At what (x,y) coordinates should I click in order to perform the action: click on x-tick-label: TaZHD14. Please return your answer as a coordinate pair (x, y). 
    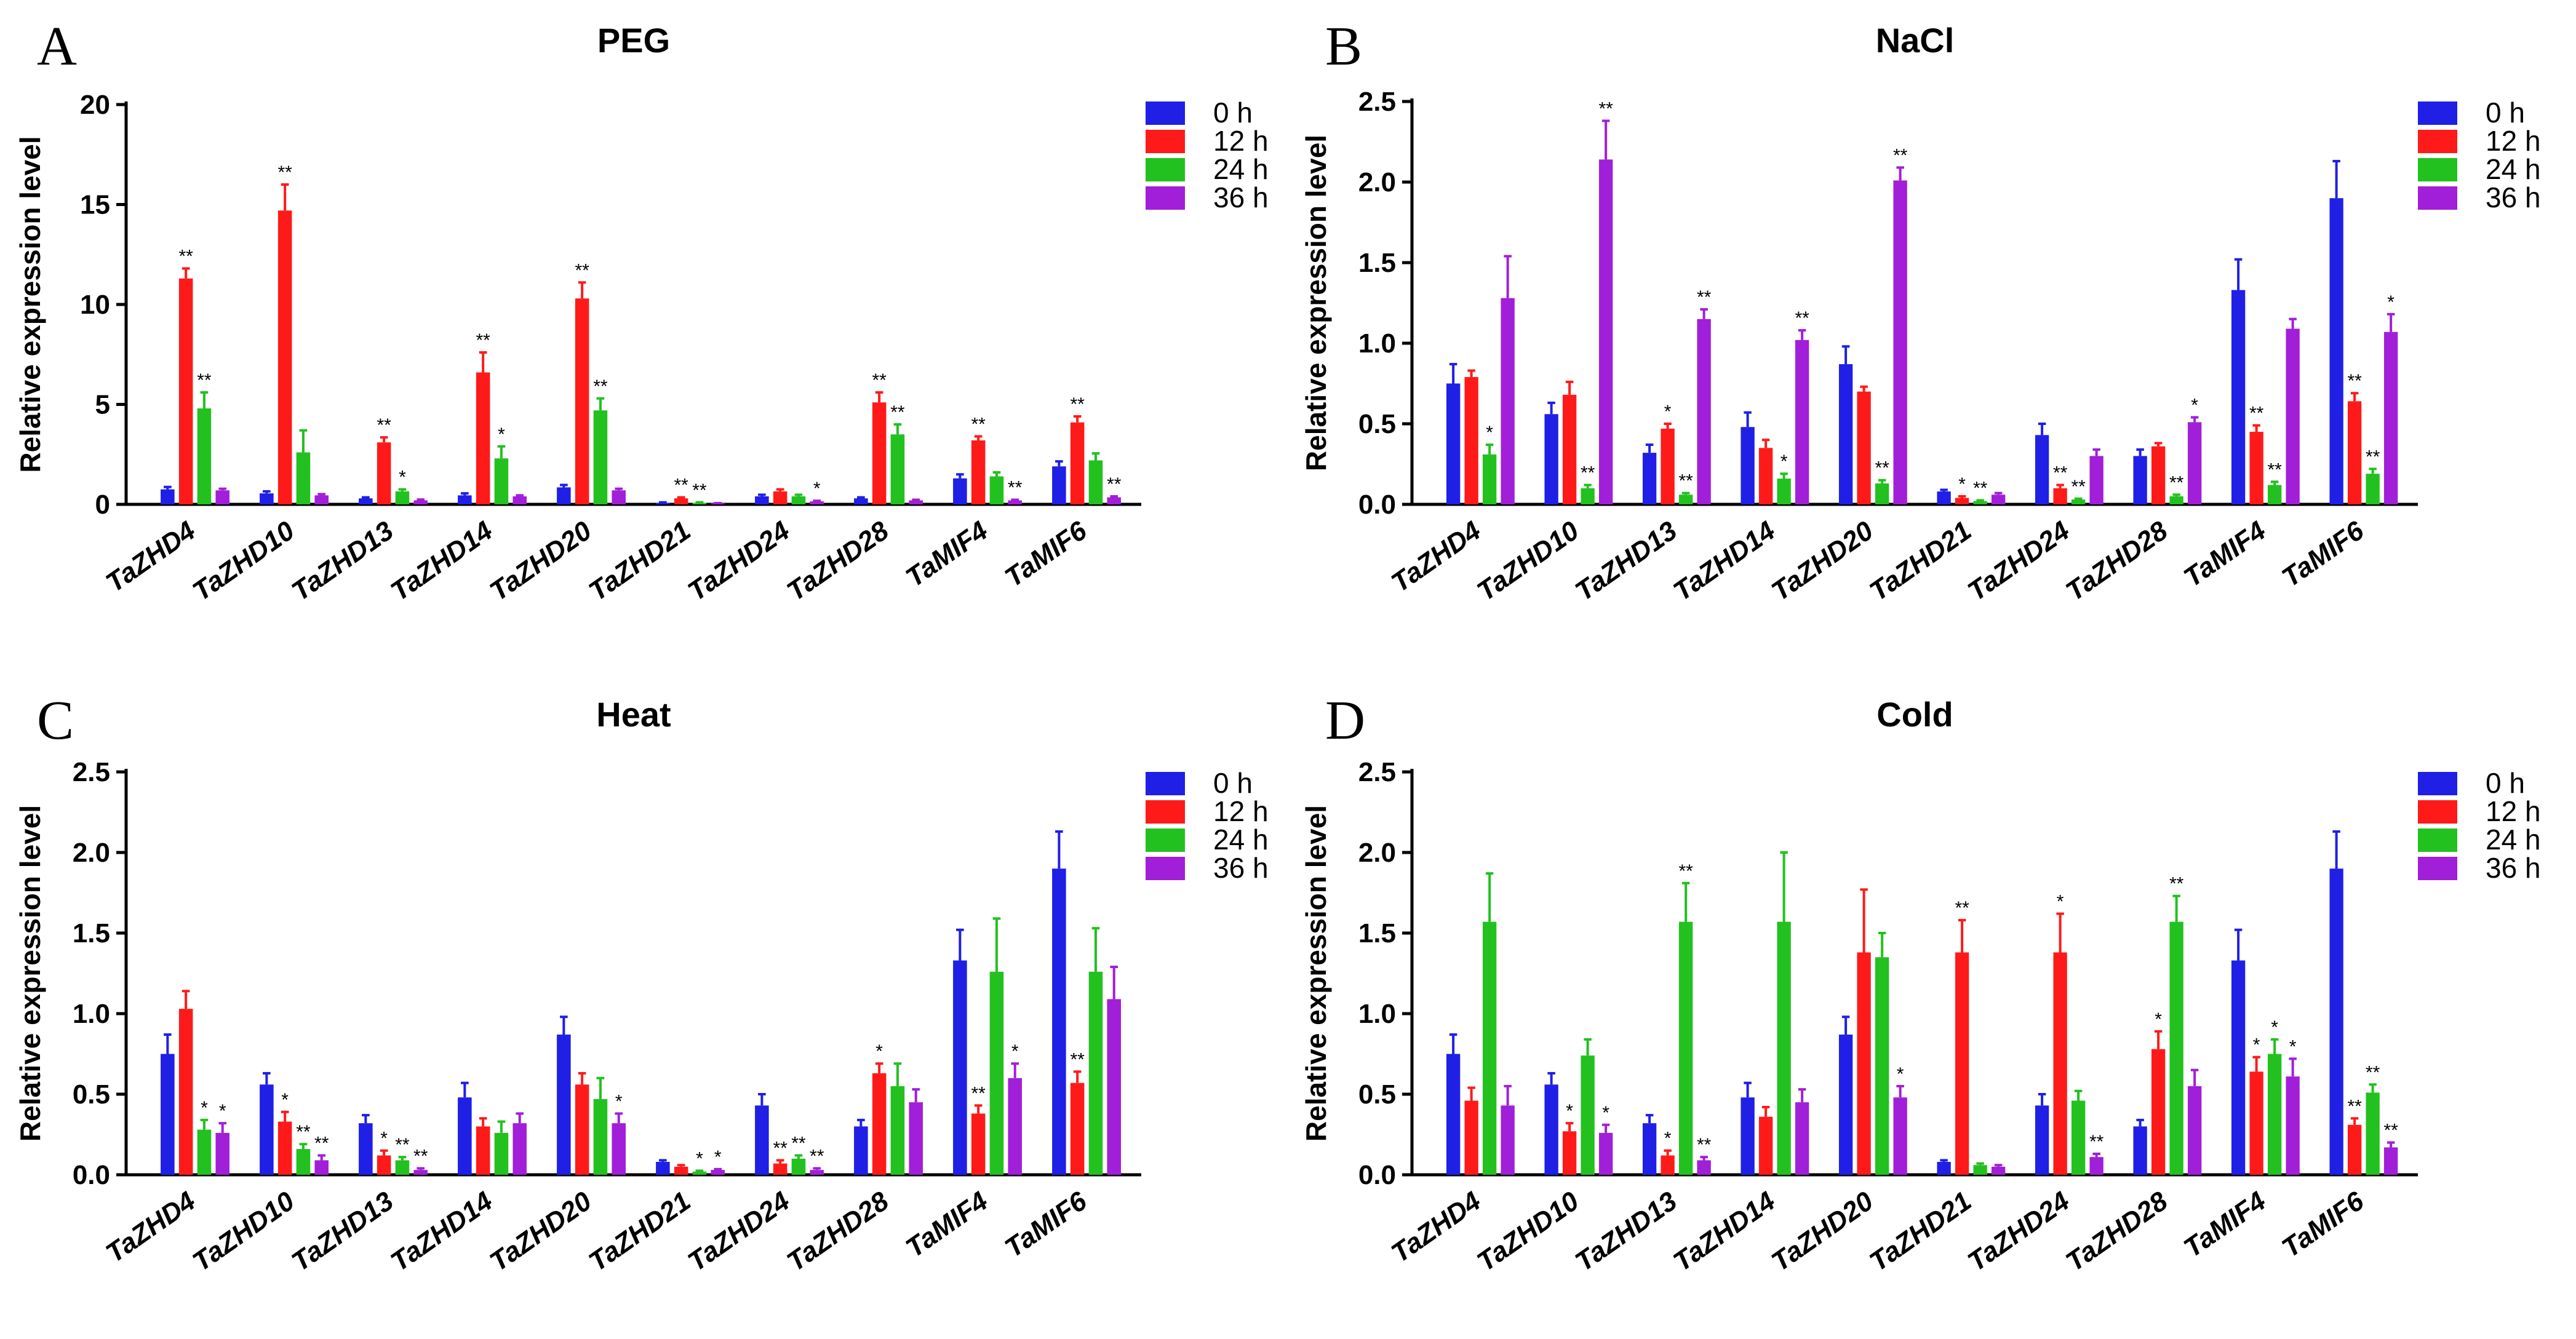
    Looking at the image, I should click on (1724, 561).